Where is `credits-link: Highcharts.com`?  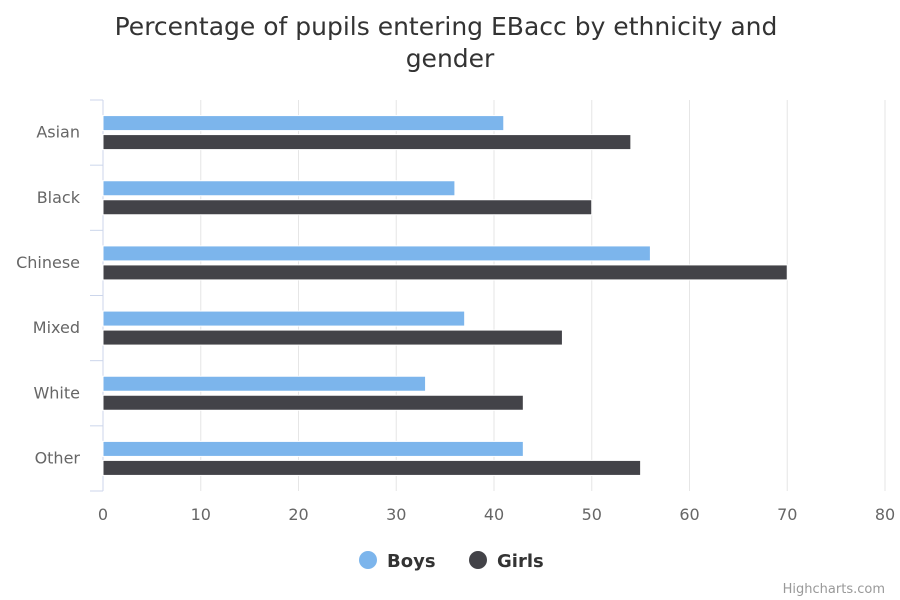
credits-link: Highcharts.com is located at coordinates (834, 589).